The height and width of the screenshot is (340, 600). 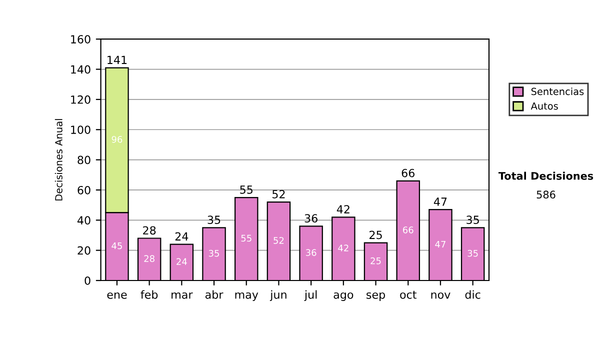 I want to click on y-tick-label: 0, so click(x=87, y=280).